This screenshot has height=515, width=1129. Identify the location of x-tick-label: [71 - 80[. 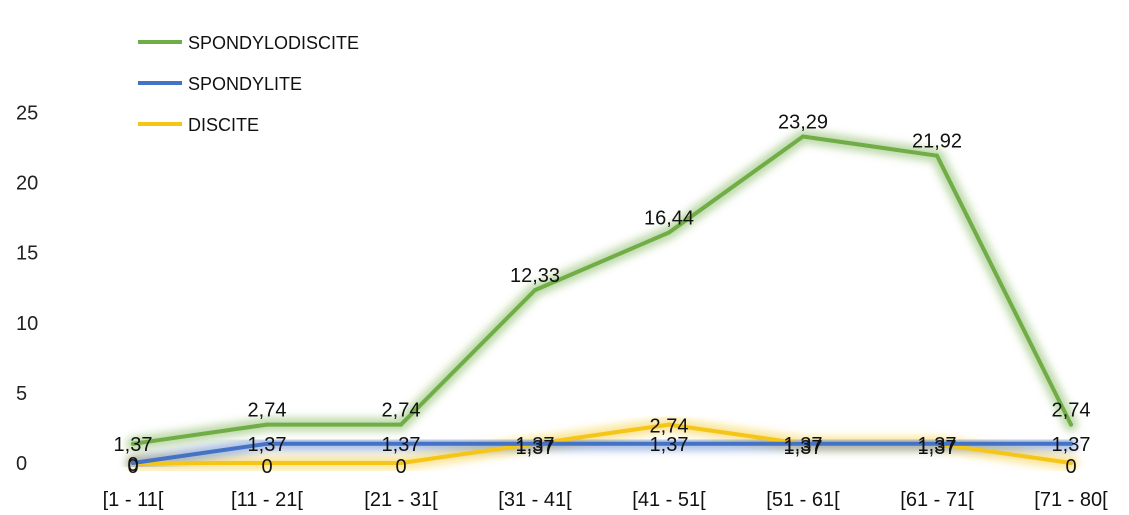
(1071, 500).